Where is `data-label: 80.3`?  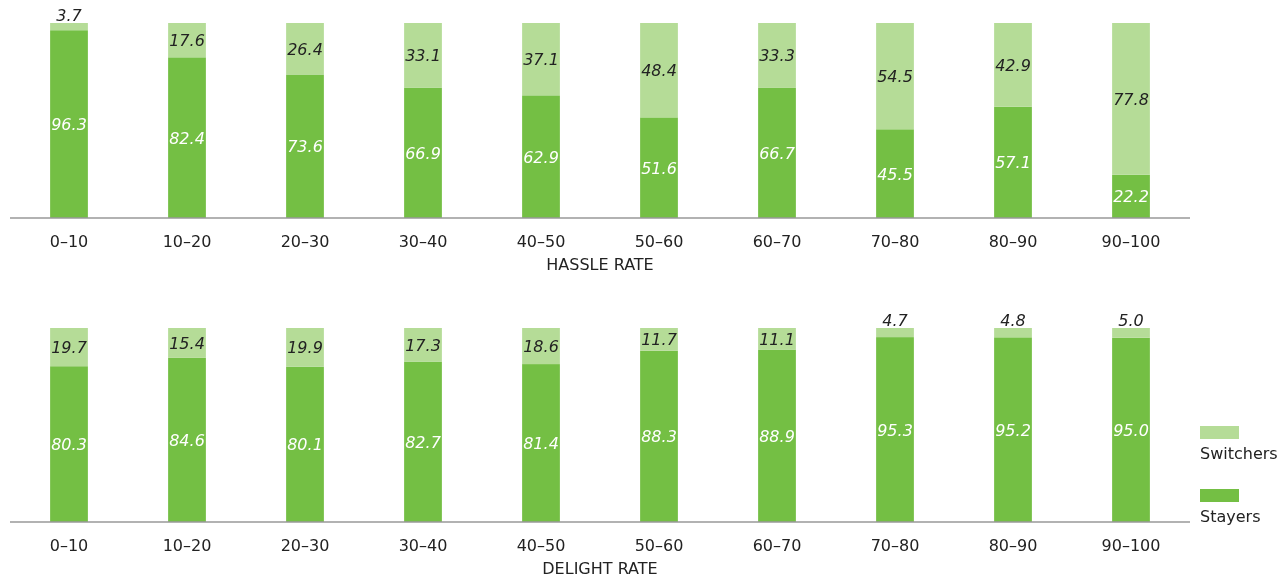 data-label: 80.3 is located at coordinates (69, 445).